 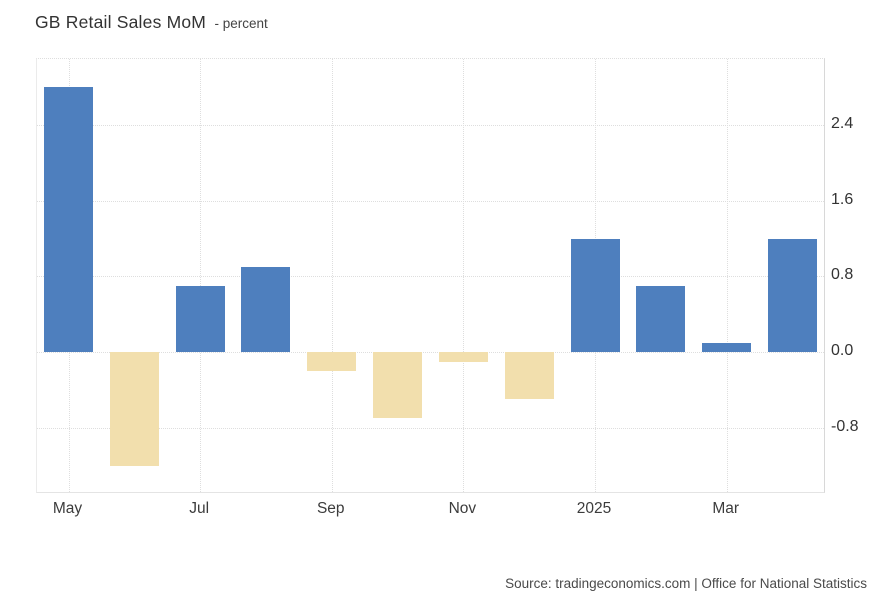 What do you see at coordinates (661, 319) in the screenshot?
I see `bar-feb` at bounding box center [661, 319].